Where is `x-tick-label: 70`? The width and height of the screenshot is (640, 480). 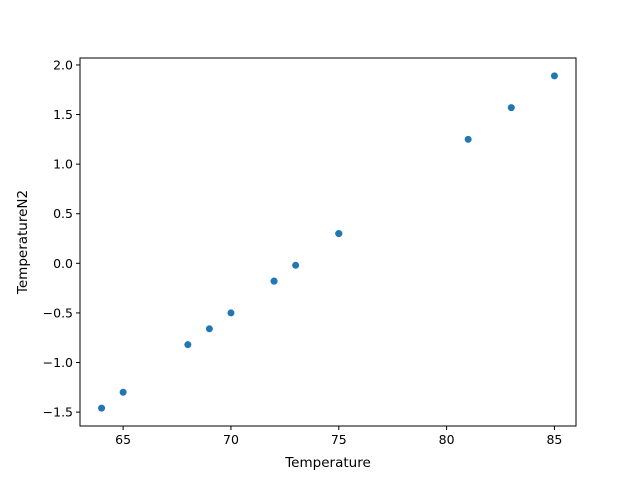 x-tick-label: 70 is located at coordinates (231, 439).